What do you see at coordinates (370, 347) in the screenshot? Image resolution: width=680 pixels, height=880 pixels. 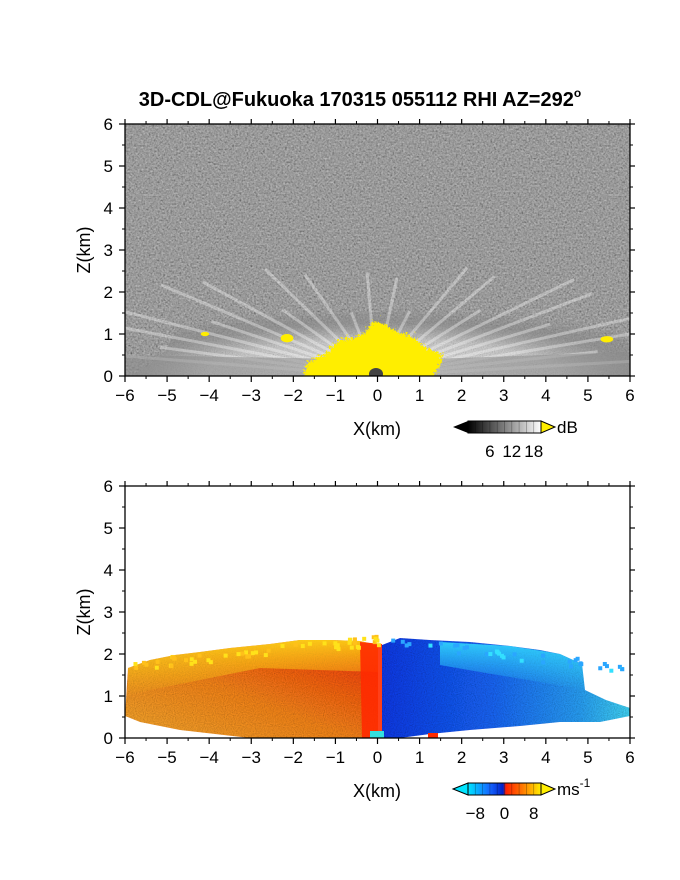 I see `strong-echo-center` at bounding box center [370, 347].